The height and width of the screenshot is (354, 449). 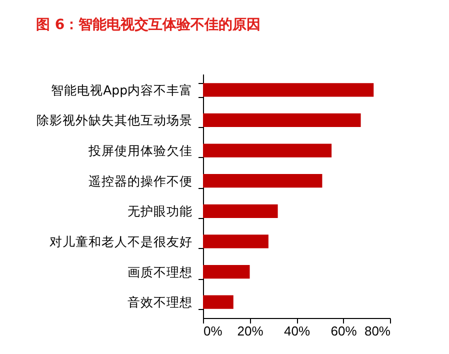 I want to click on y-tick-label: 投屏使用体验欠佳, so click(x=140, y=150).